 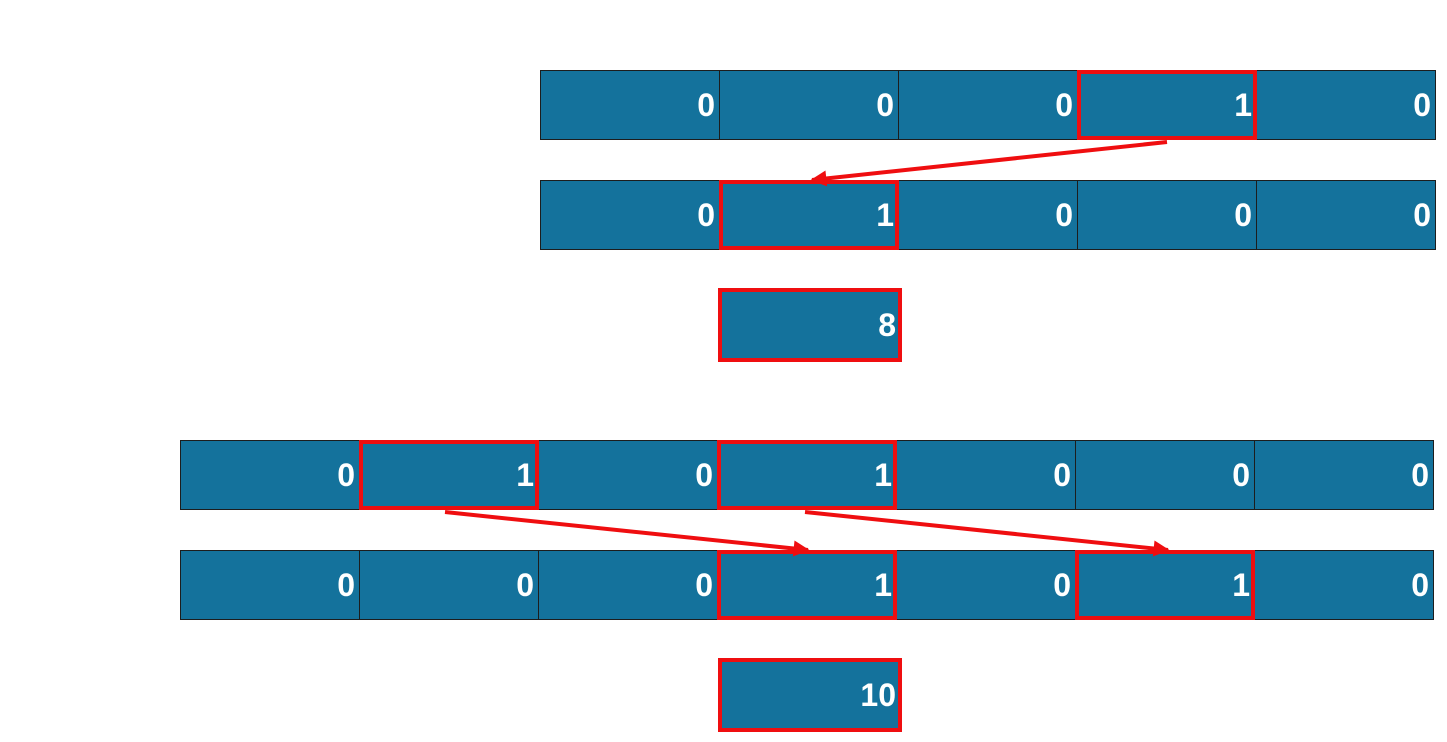 I want to click on example2-shifted-row: 0 0 0 1 0 1 0, so click(x=807, y=585).